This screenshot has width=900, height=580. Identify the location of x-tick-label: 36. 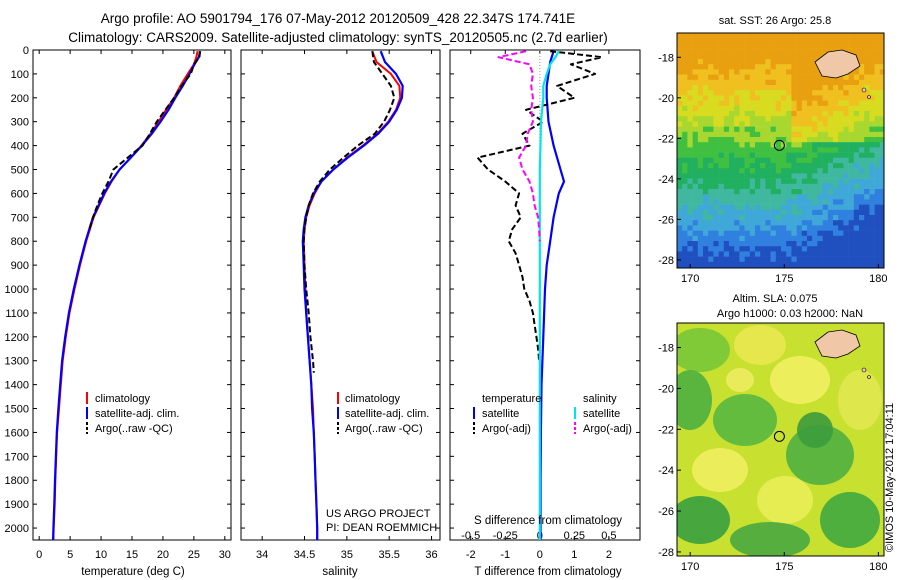
(431, 555).